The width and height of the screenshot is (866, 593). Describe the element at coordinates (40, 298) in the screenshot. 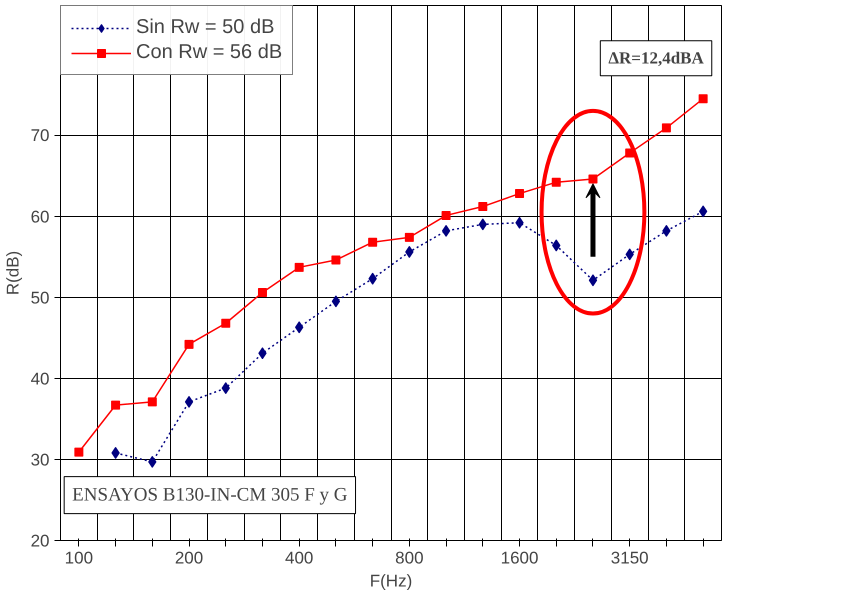

I see `y-tick-label: 50` at that location.